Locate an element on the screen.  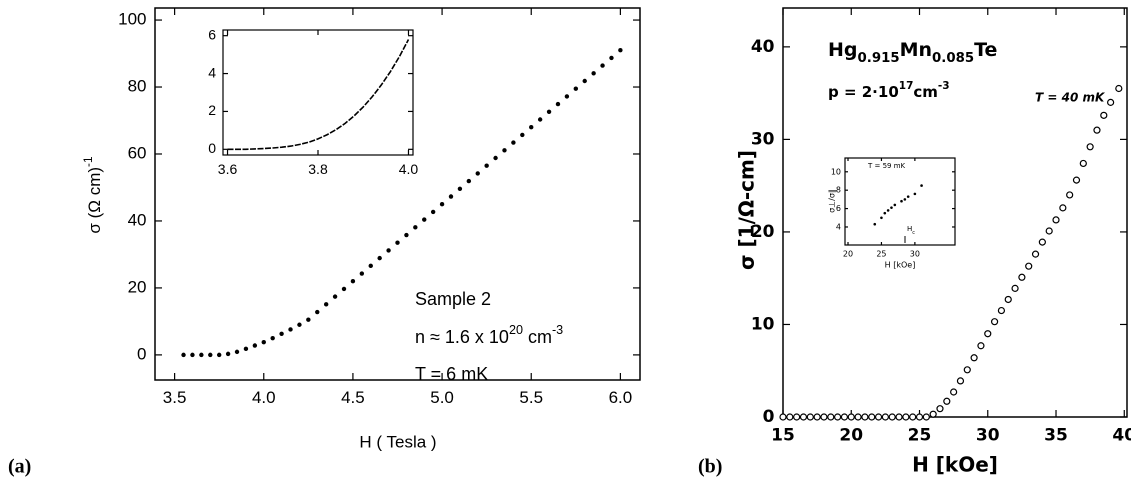
annotation: Sample 2 is located at coordinates (453, 299).